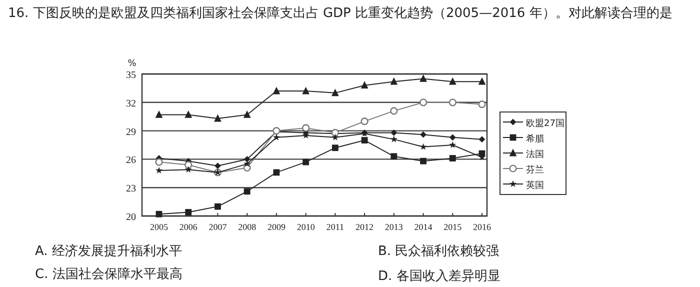  I want to click on chart-title: 16. 下图反映的是欧盟及四类福利国家社会保障支出占 GDP 比重变化趋势（2005—2016 年）。对此解读合理的是, so click(341, 14).